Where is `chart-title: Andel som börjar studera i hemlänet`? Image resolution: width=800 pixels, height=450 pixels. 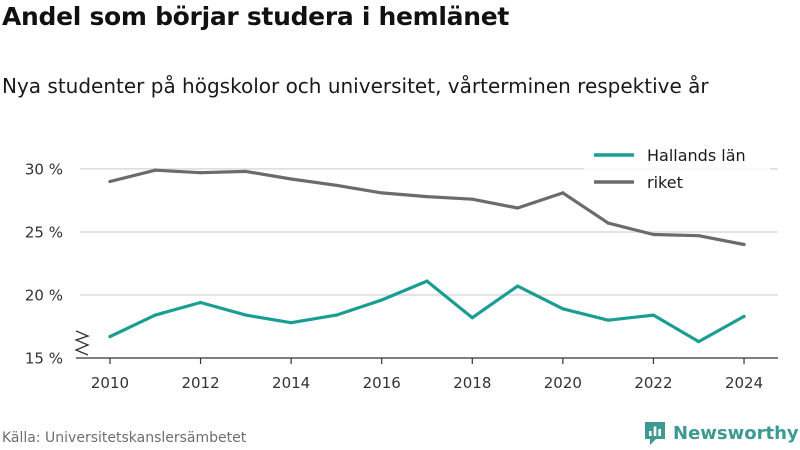 chart-title: Andel som börjar studera i hemlänet is located at coordinates (256, 16).